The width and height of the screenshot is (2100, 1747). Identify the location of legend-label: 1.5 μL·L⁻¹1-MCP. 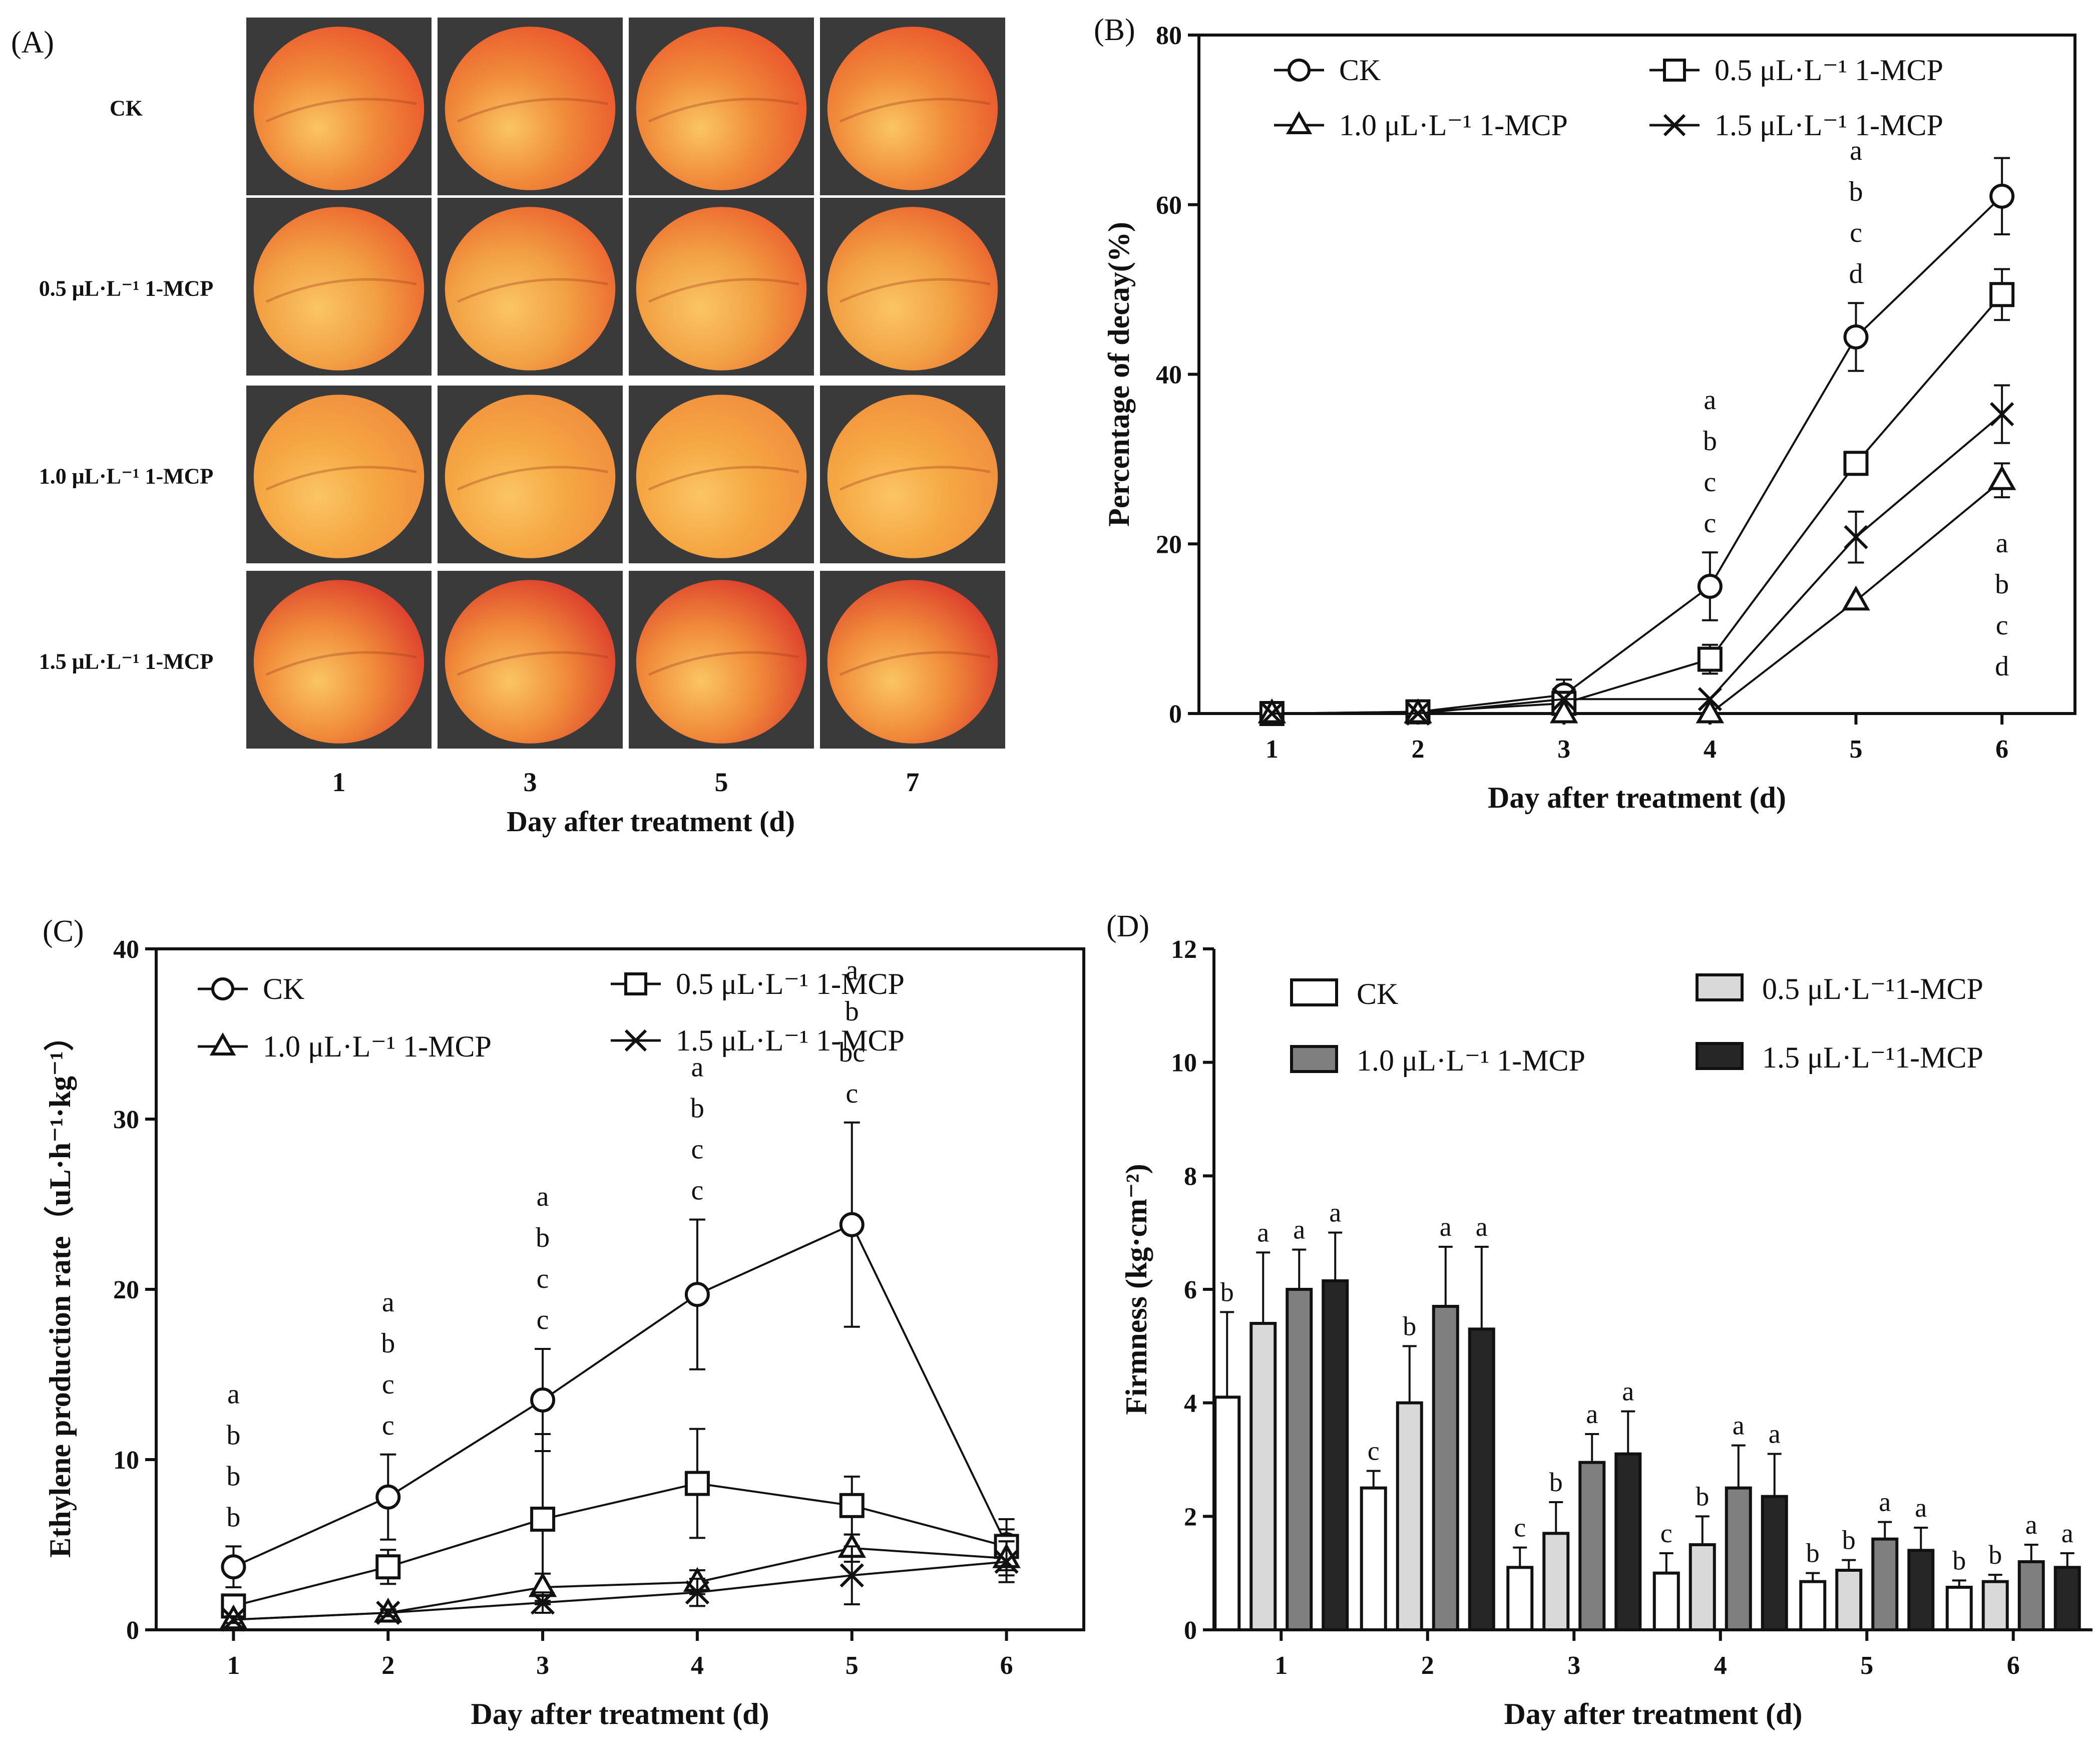
(1873, 1057).